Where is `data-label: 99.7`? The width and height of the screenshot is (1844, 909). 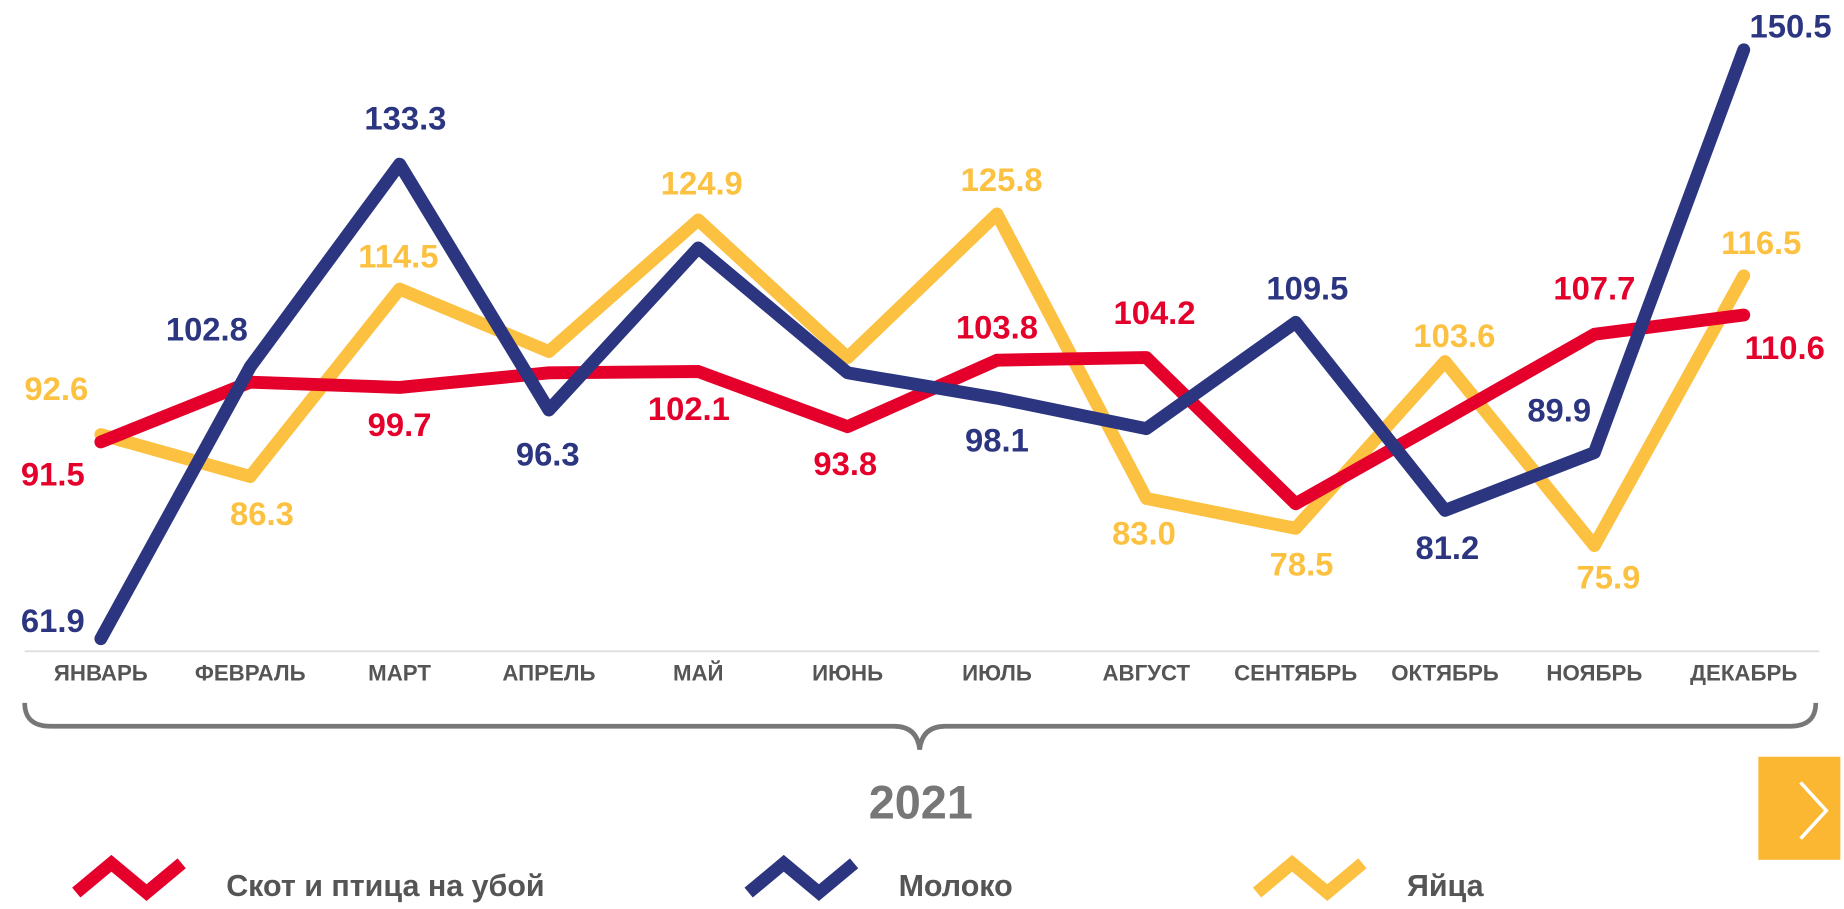 data-label: 99.7 is located at coordinates (400, 424).